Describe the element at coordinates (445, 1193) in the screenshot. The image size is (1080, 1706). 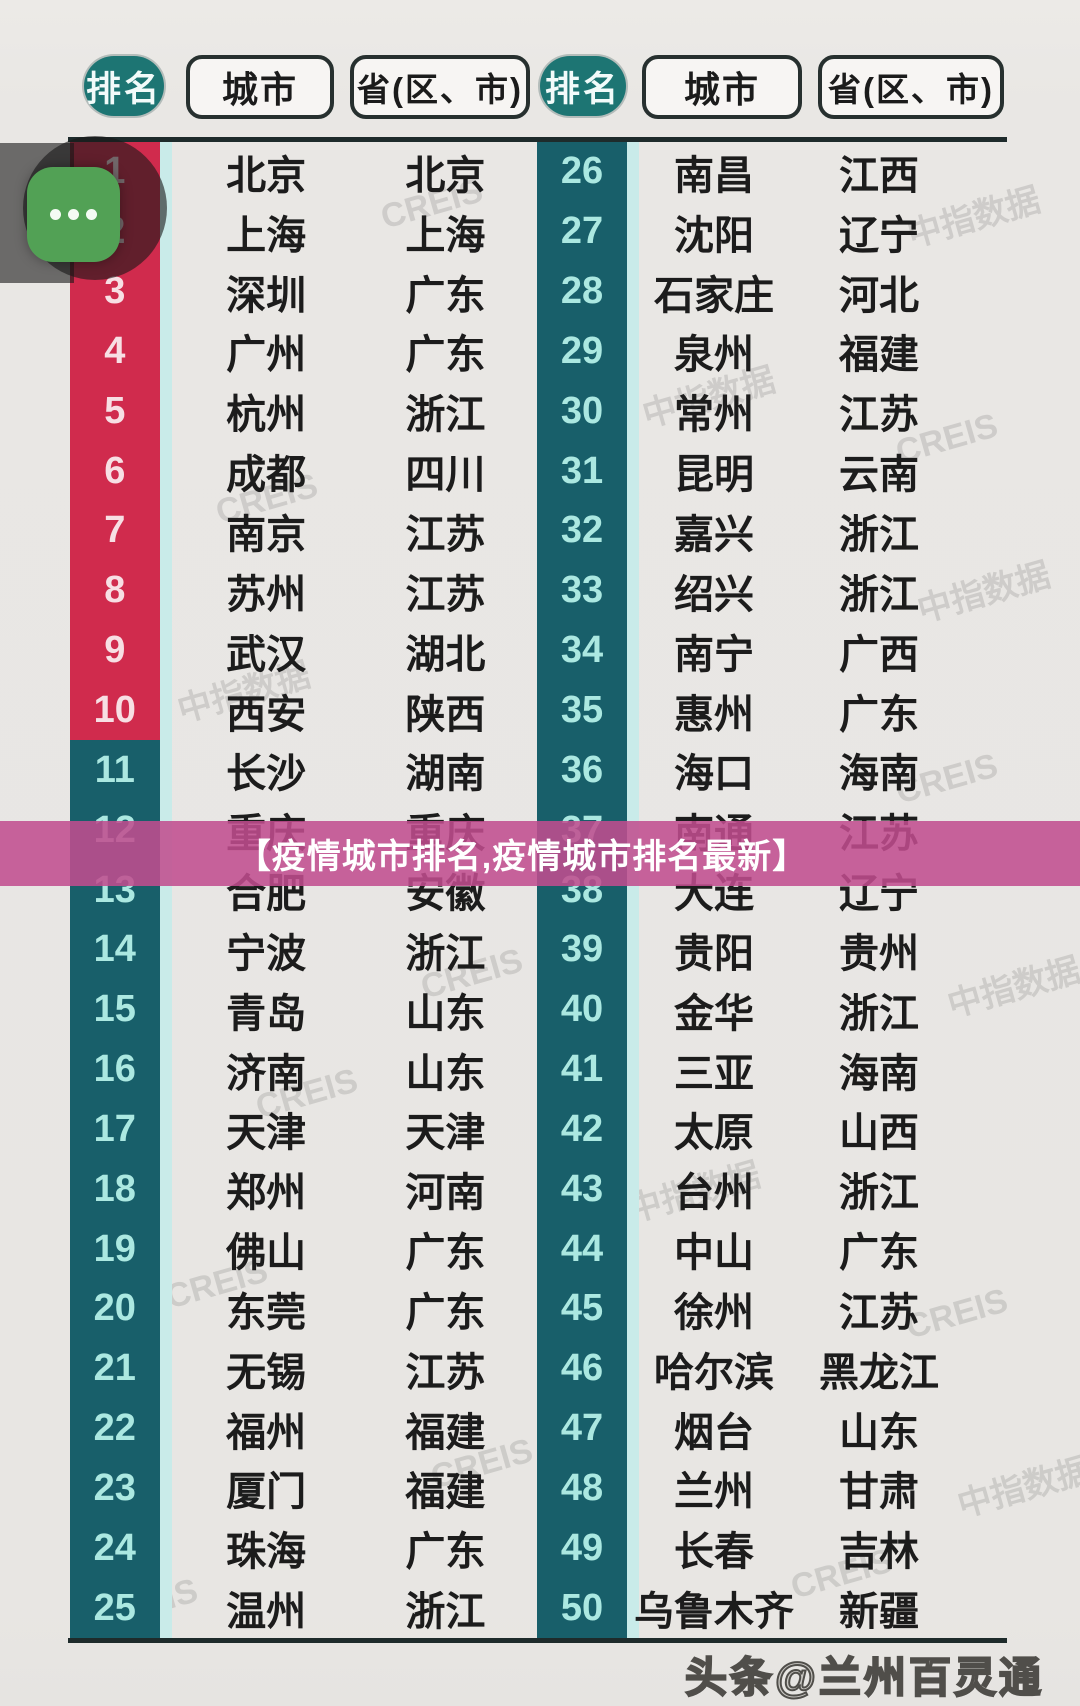
I see `province-cell: 河南` at that location.